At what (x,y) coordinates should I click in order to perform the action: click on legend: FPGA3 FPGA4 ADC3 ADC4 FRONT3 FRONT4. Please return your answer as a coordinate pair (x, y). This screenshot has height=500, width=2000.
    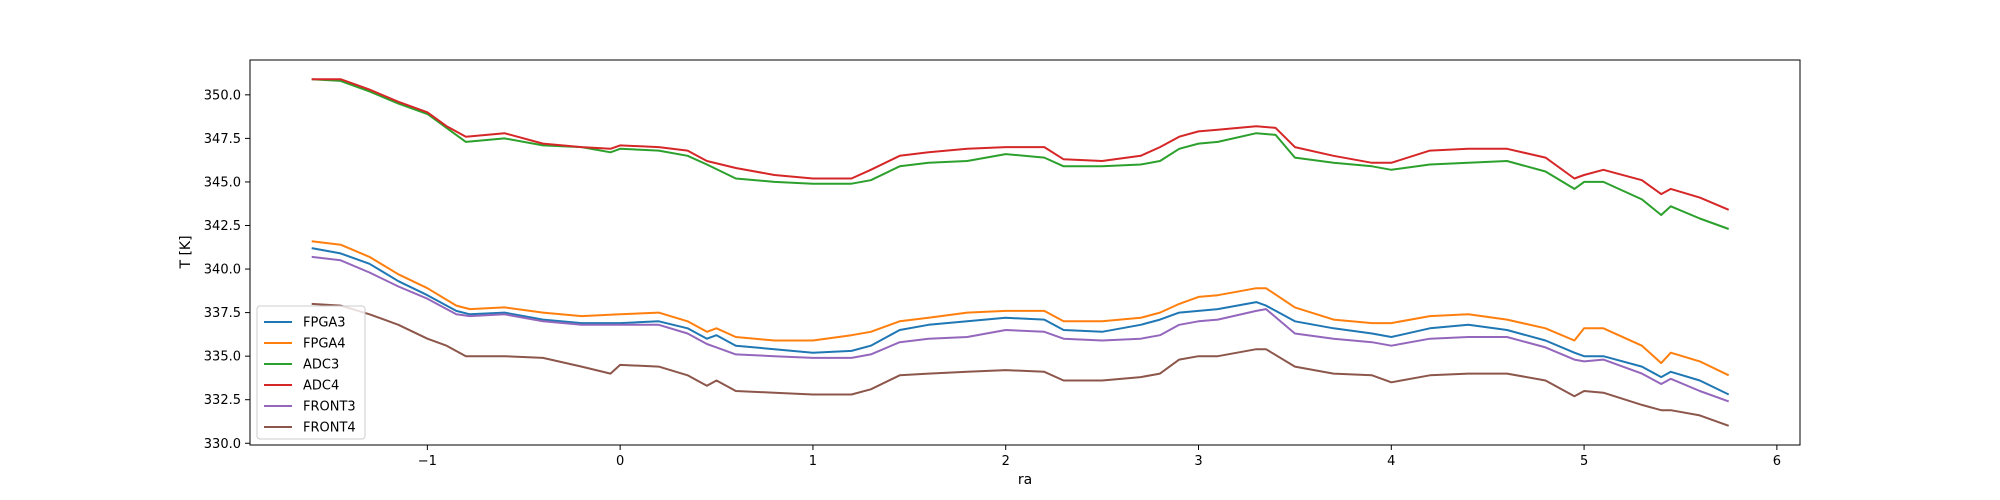
    Looking at the image, I should click on (311, 372).